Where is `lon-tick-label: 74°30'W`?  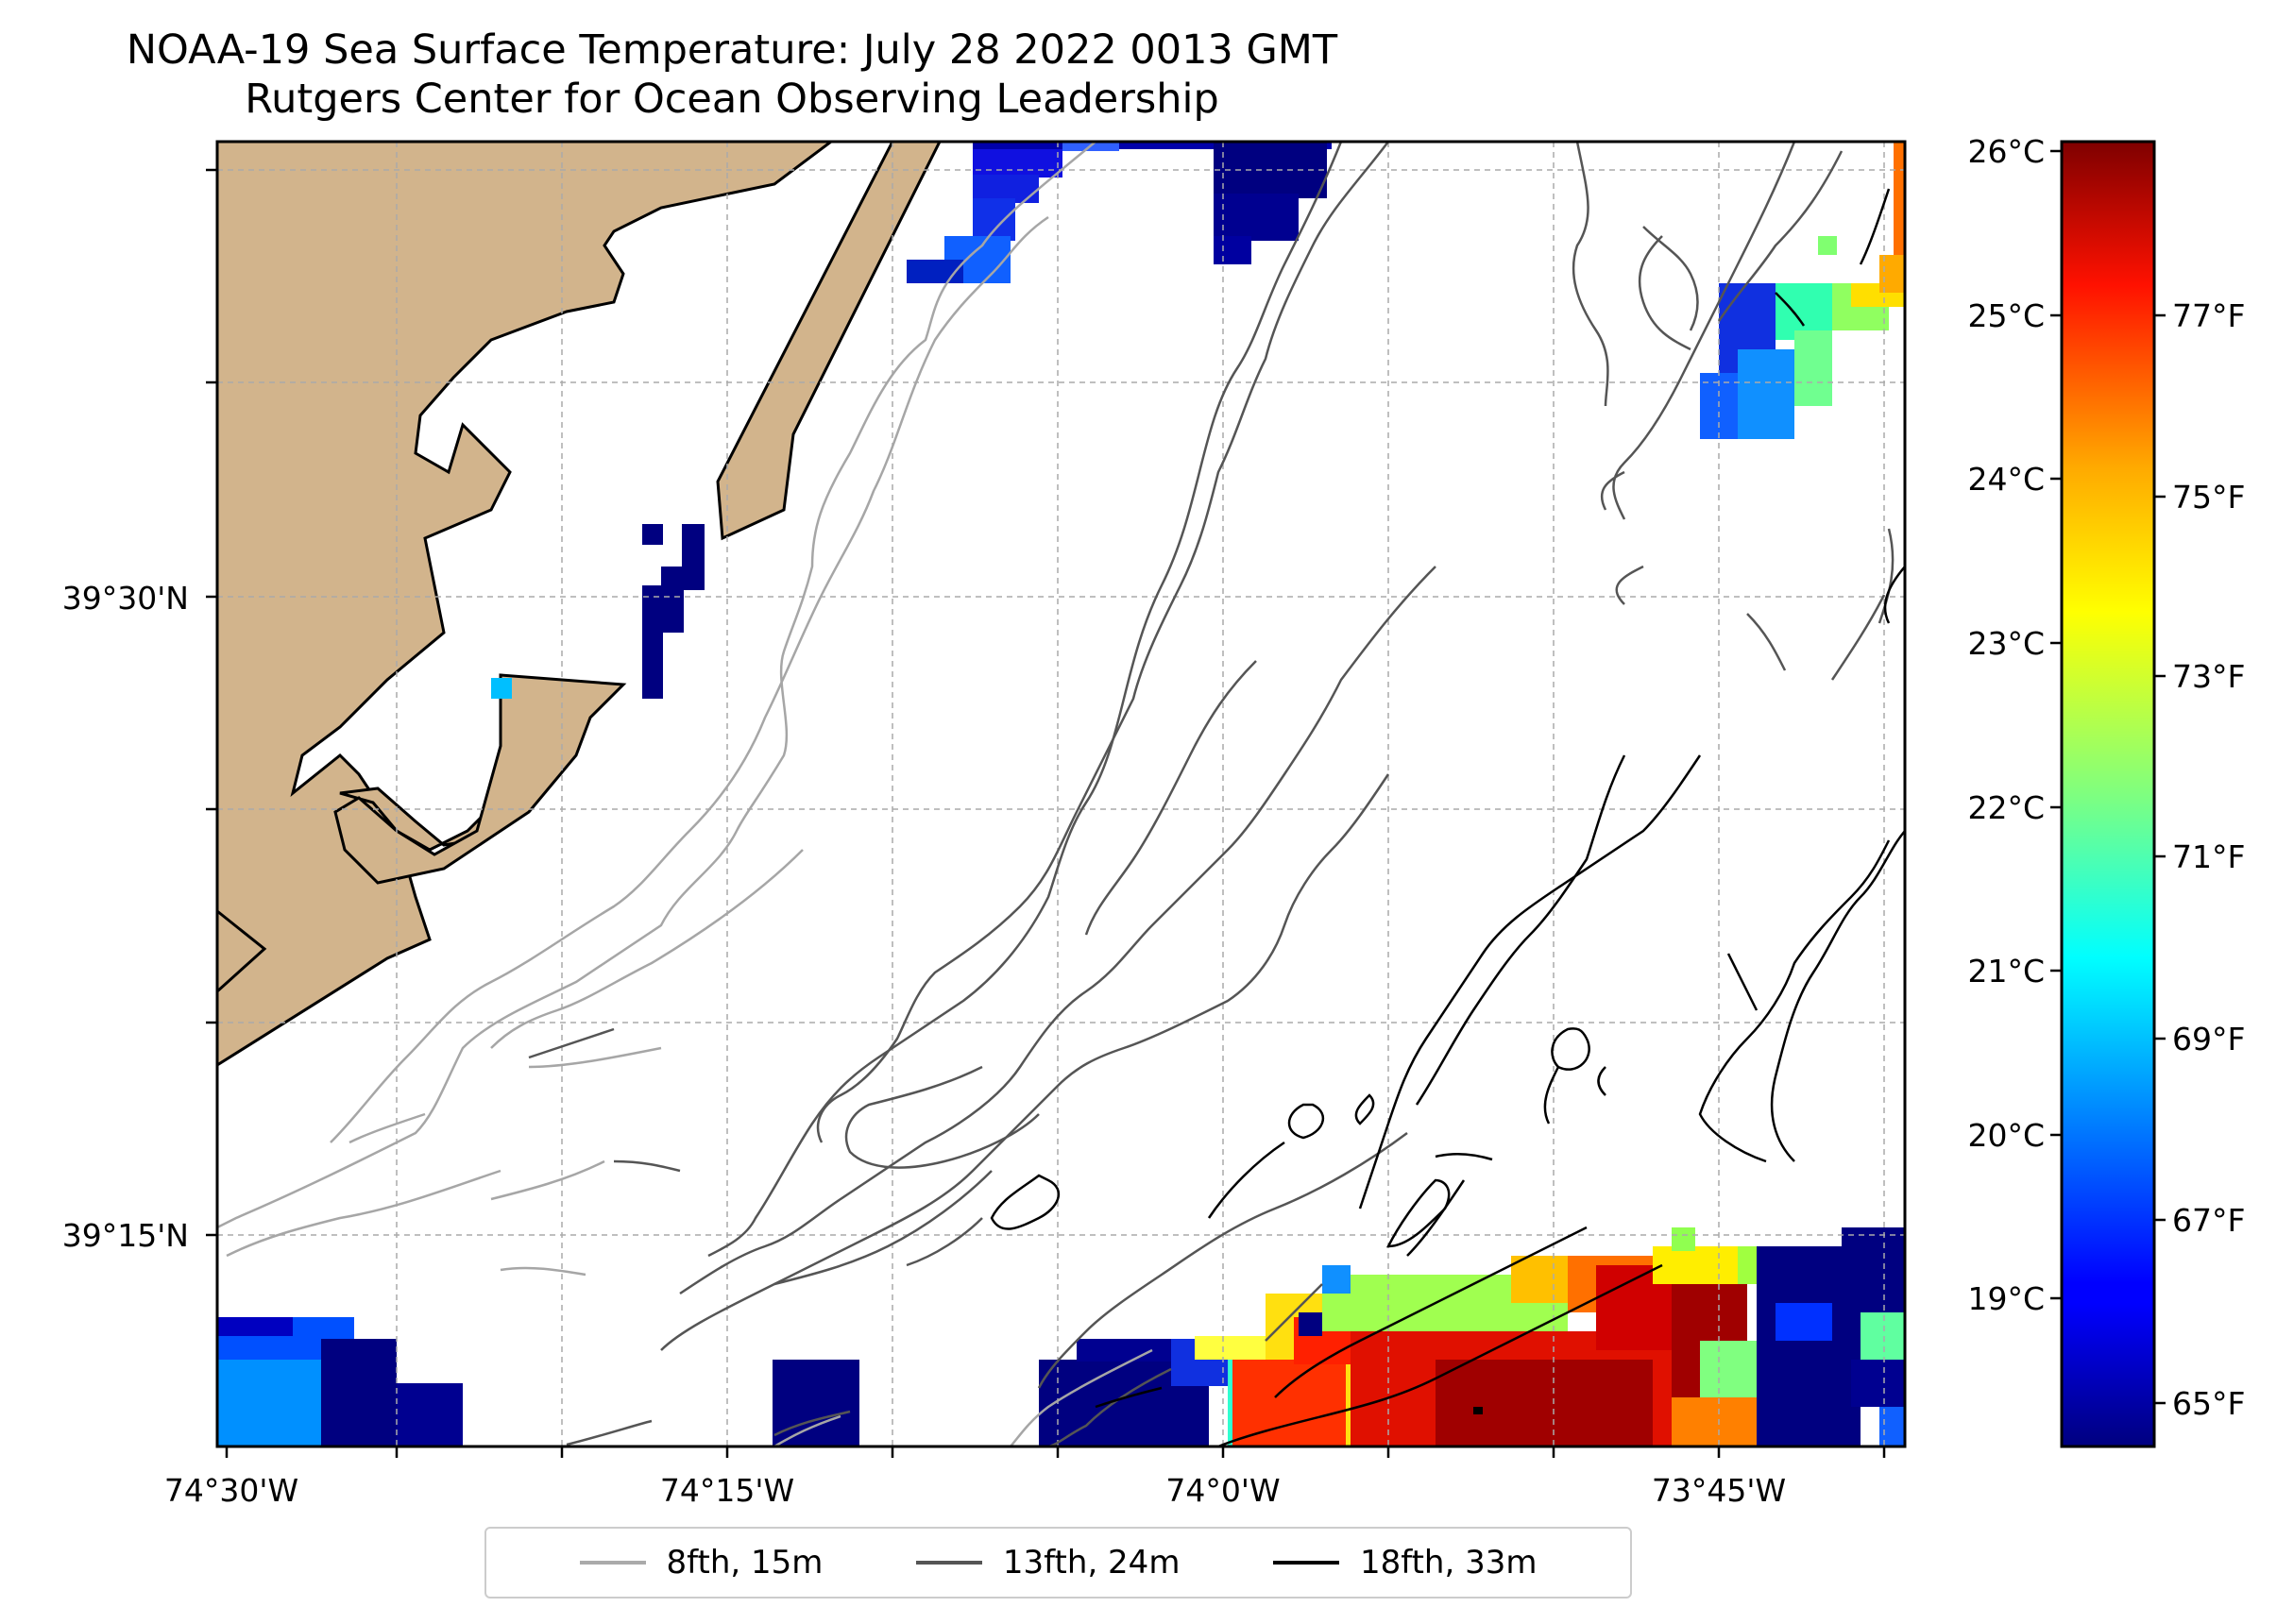
lon-tick-label: 74°30'W is located at coordinates (231, 1490).